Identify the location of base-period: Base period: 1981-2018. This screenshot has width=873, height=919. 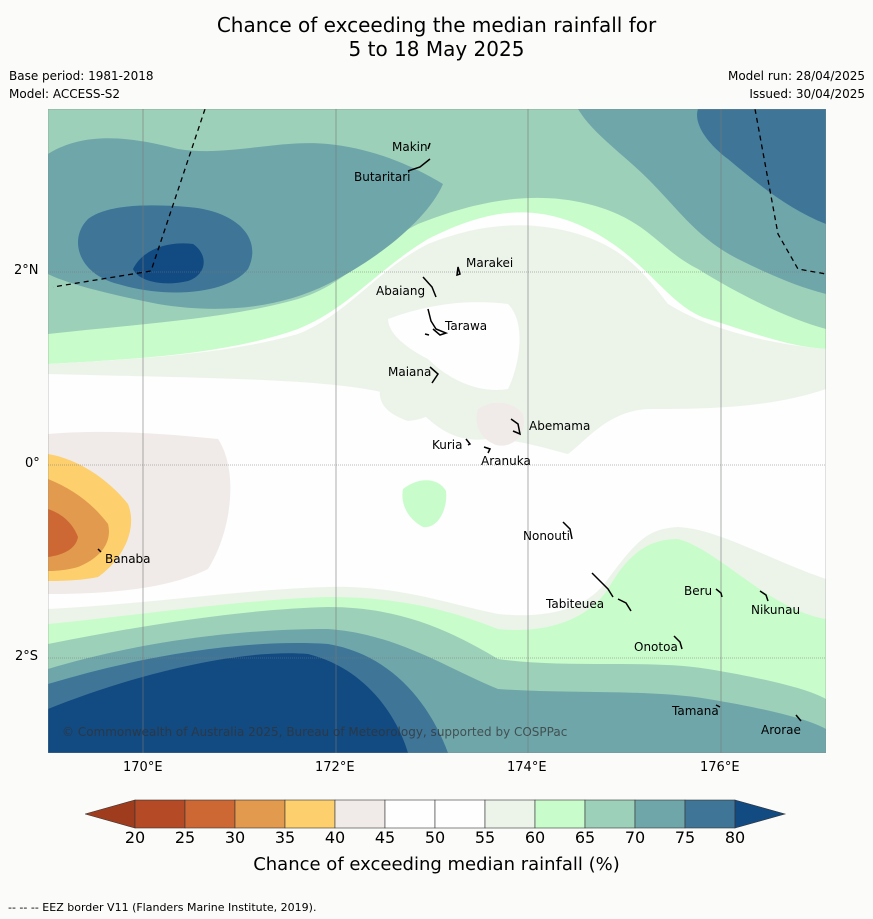
(81, 76).